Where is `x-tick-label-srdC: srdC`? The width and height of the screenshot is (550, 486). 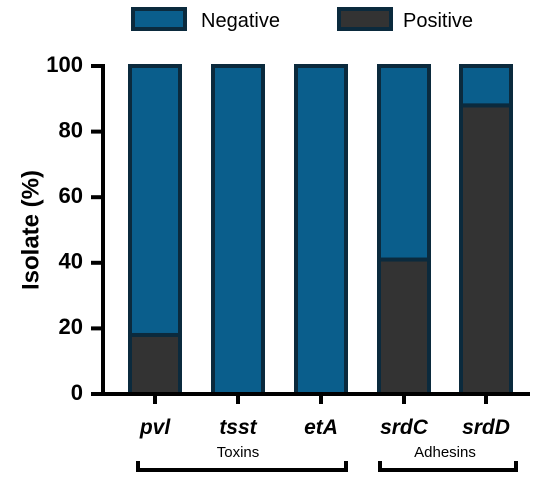
x-tick-label-srdC: srdC is located at coordinates (404, 427).